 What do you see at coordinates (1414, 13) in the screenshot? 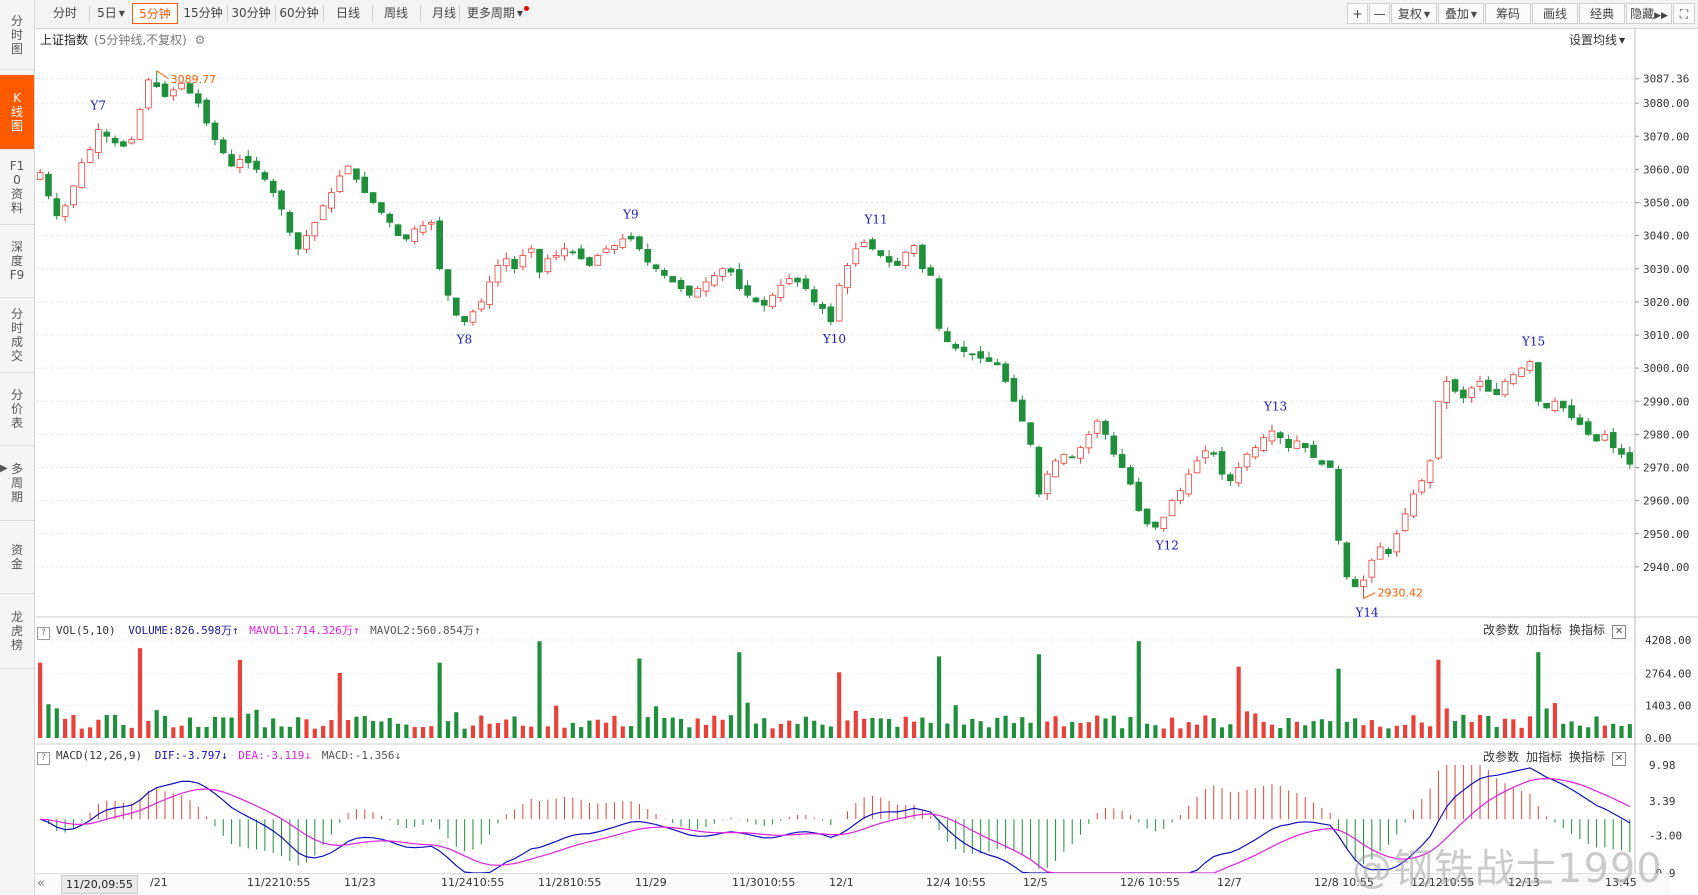
I see `fuquan-button: 复权 ▼` at bounding box center [1414, 13].